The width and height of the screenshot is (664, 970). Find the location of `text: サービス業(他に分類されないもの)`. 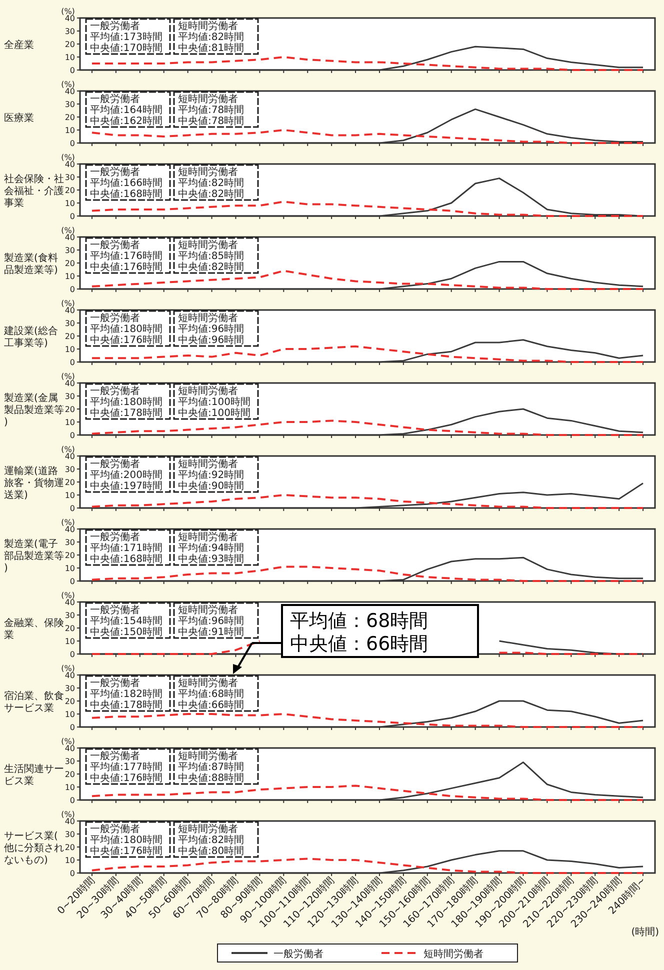

text: サービス業(他に分類されないもの) is located at coordinates (34, 848).